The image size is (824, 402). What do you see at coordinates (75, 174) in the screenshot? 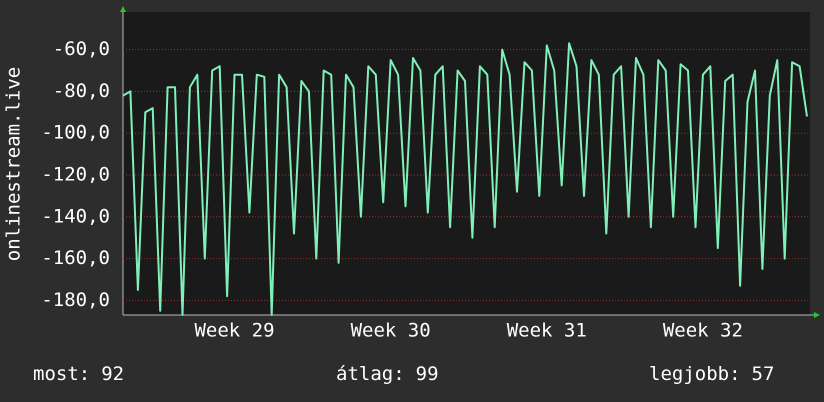
I see `y-tick-label: -120,0` at bounding box center [75, 174].